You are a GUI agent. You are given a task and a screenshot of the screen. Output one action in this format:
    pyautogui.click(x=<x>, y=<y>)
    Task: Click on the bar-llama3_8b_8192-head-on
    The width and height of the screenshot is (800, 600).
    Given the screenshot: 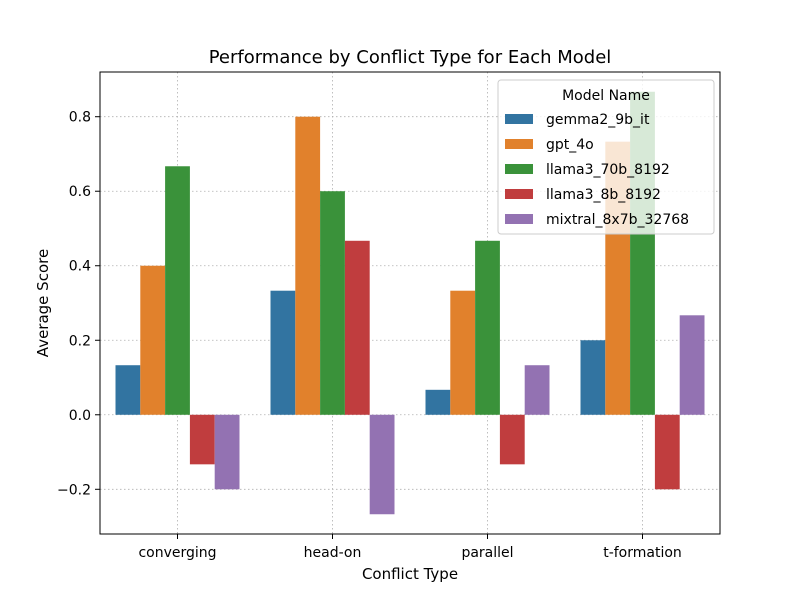 What is the action you would take?
    pyautogui.click(x=357, y=327)
    